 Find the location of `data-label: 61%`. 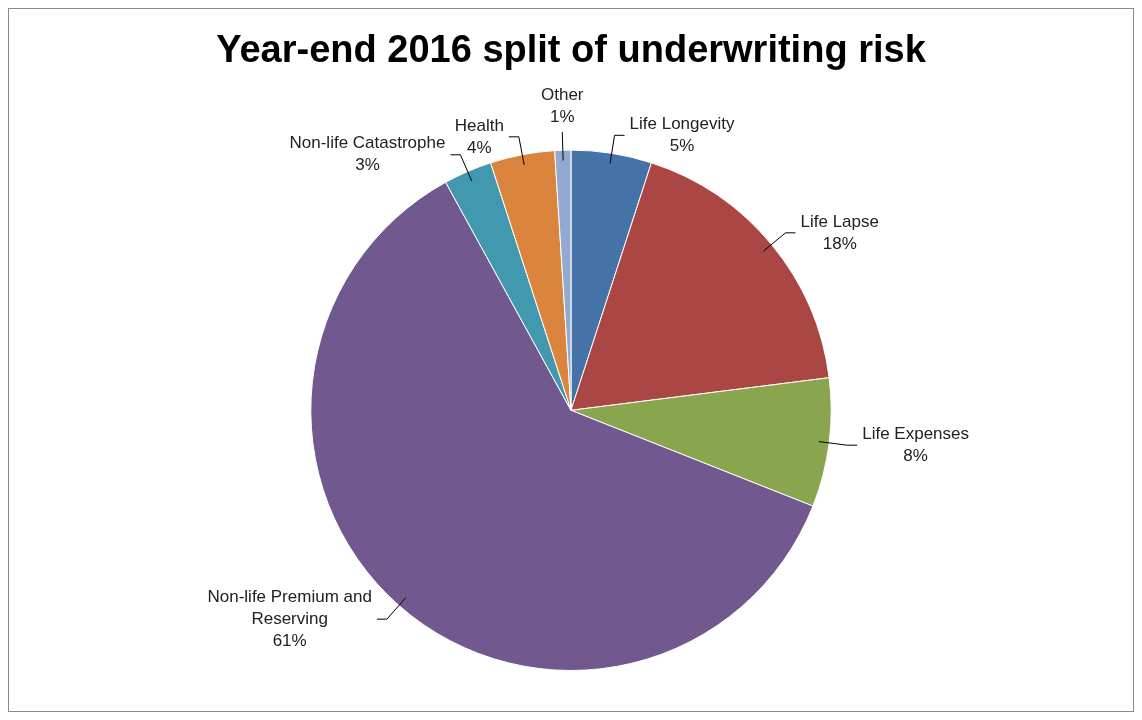

data-label: 61% is located at coordinates (289, 640).